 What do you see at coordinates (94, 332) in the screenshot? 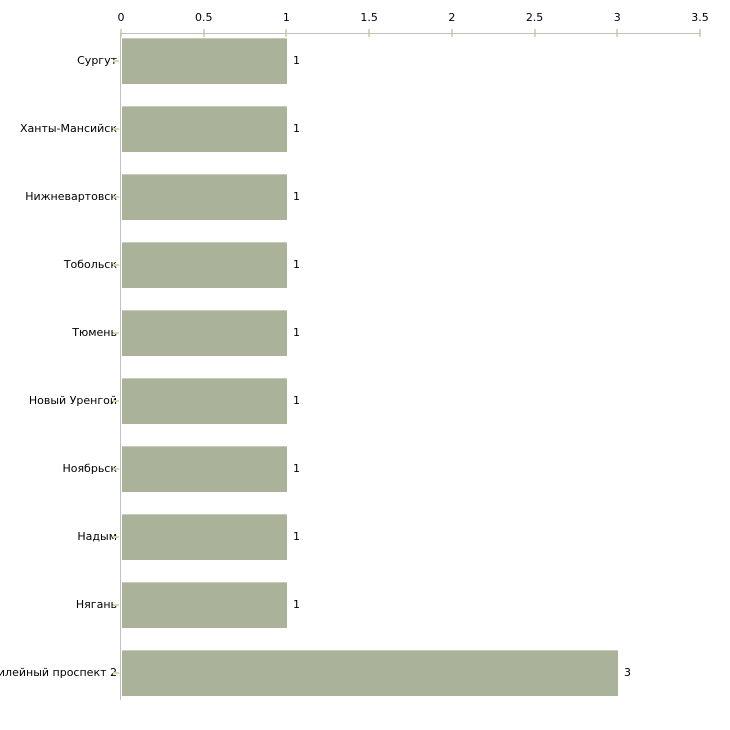
I see `category-label: Тюмень` at bounding box center [94, 332].